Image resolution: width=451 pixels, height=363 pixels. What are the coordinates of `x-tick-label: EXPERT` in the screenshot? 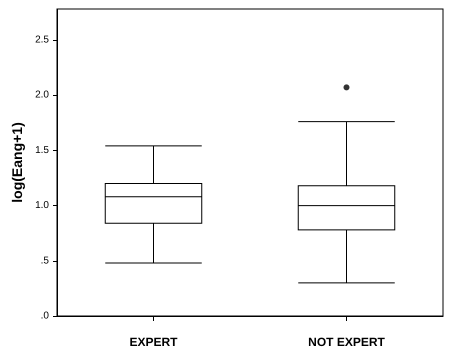 It's located at (153, 342).